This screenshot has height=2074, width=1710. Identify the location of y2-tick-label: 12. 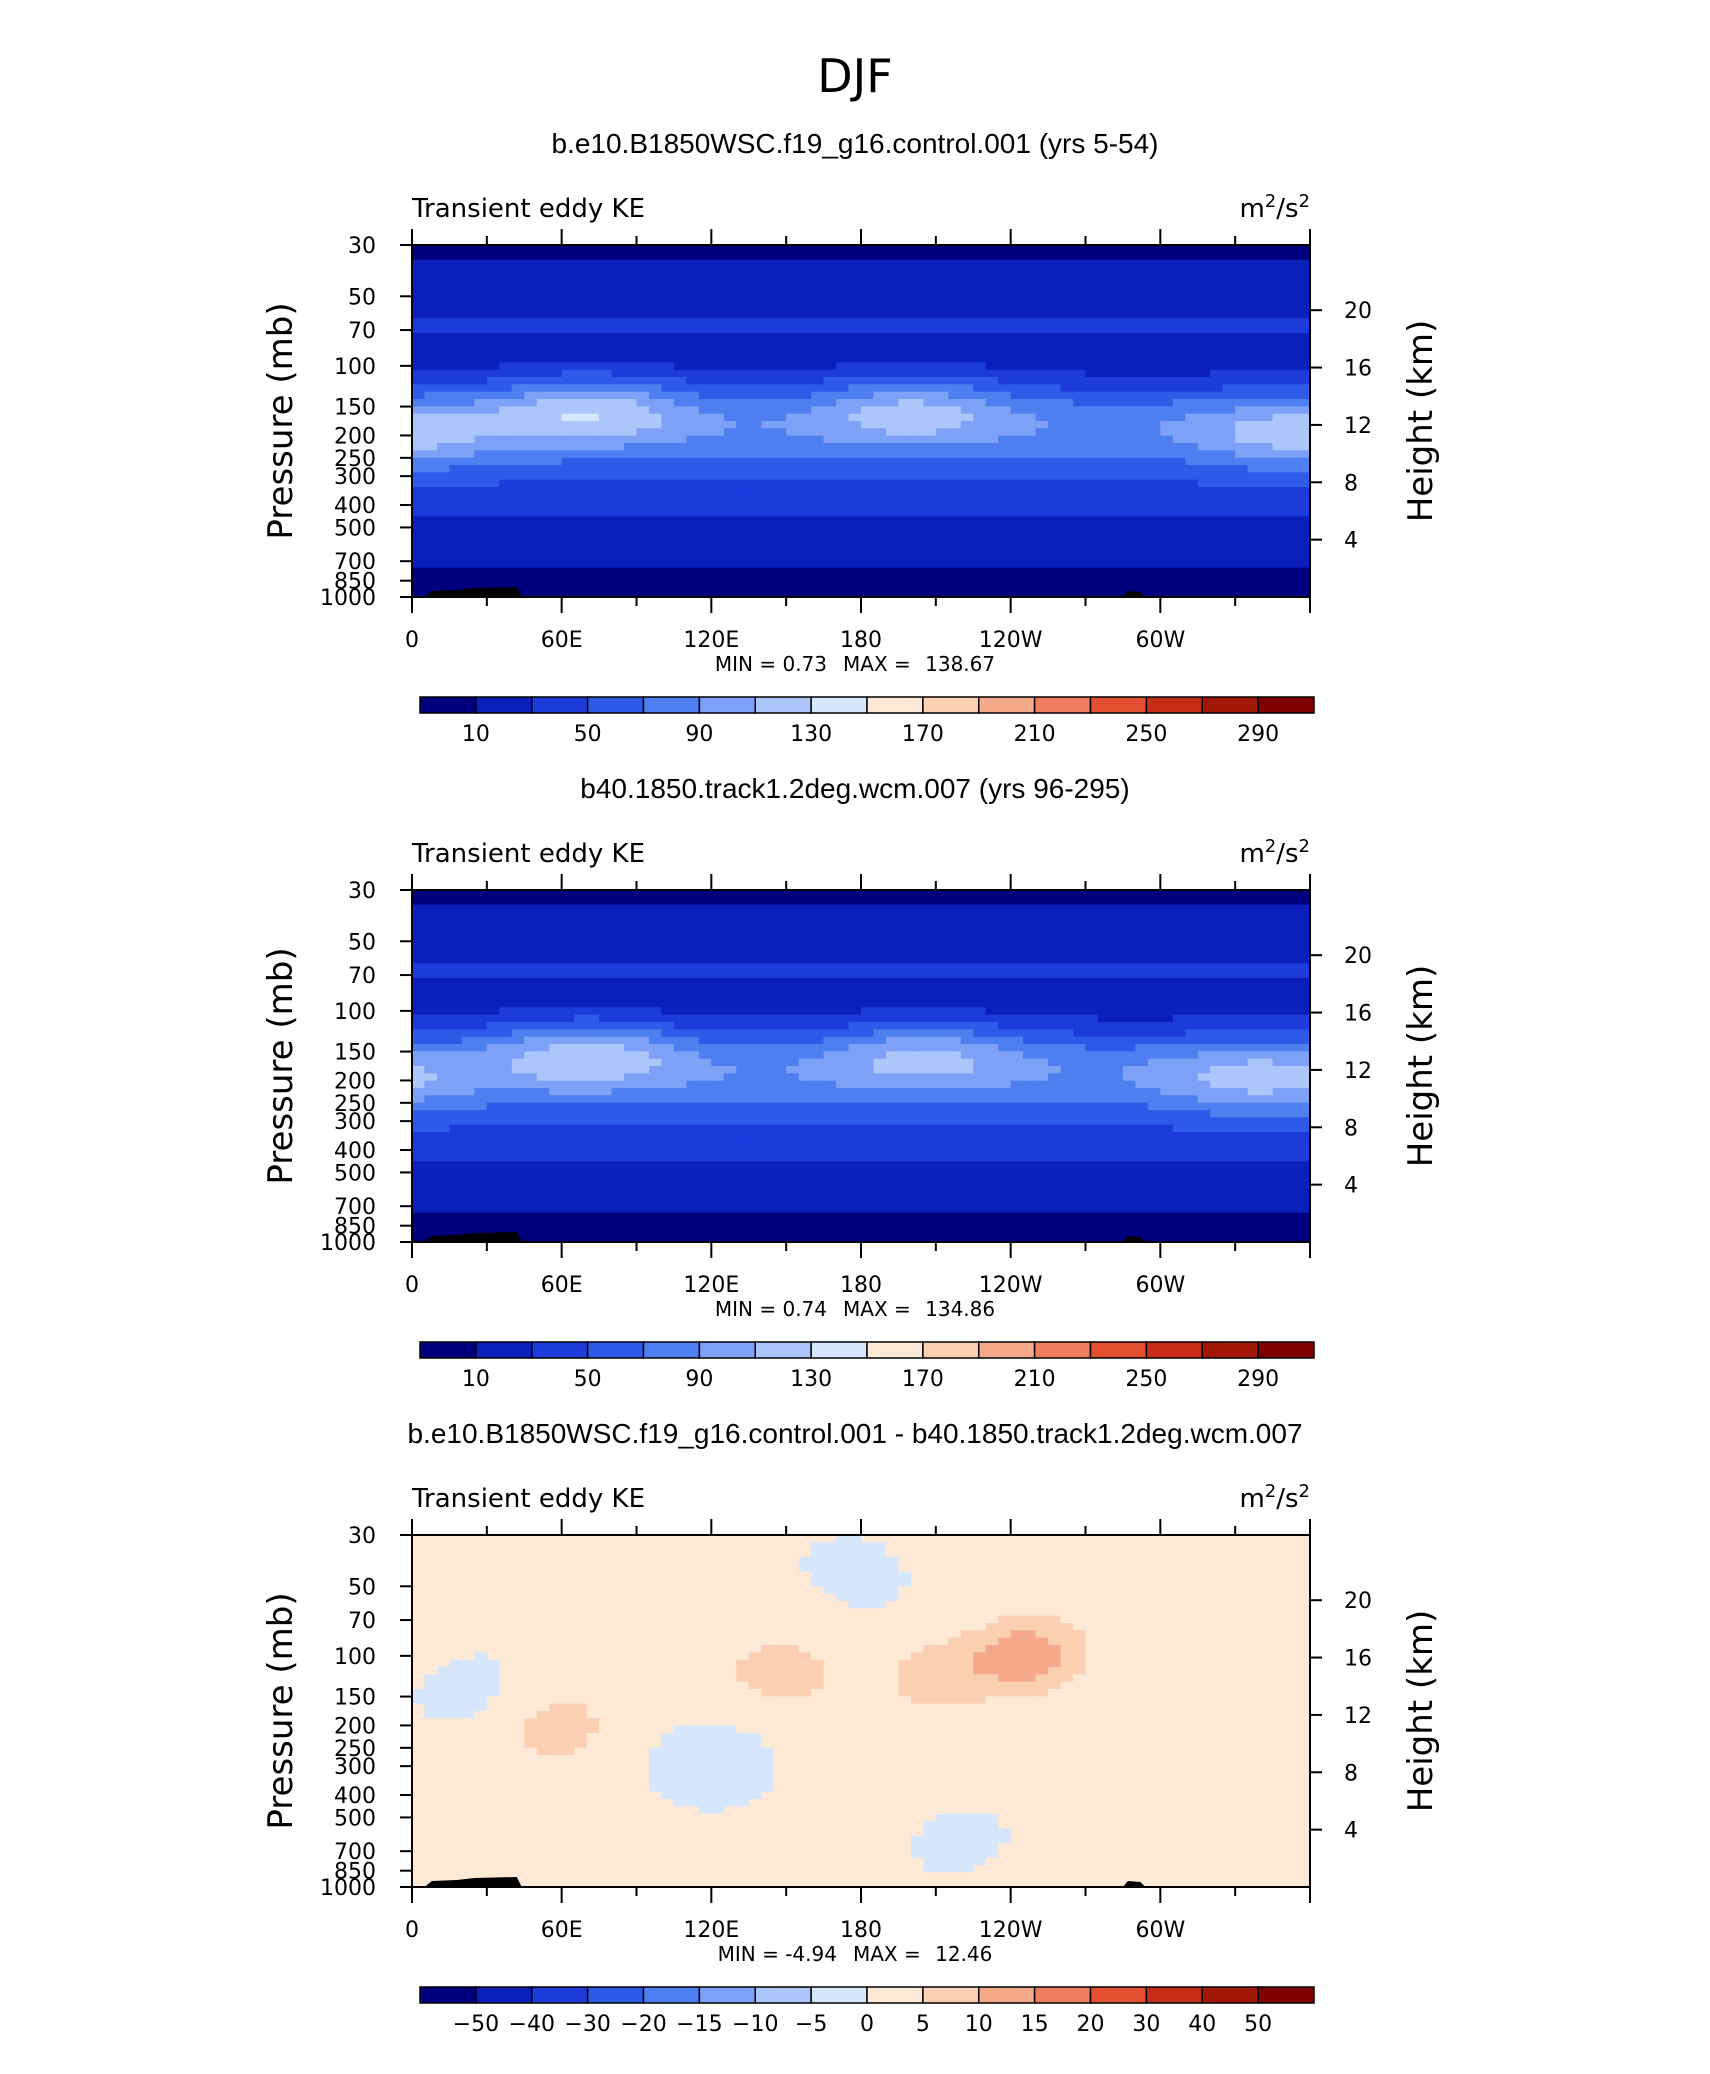
(1358, 426).